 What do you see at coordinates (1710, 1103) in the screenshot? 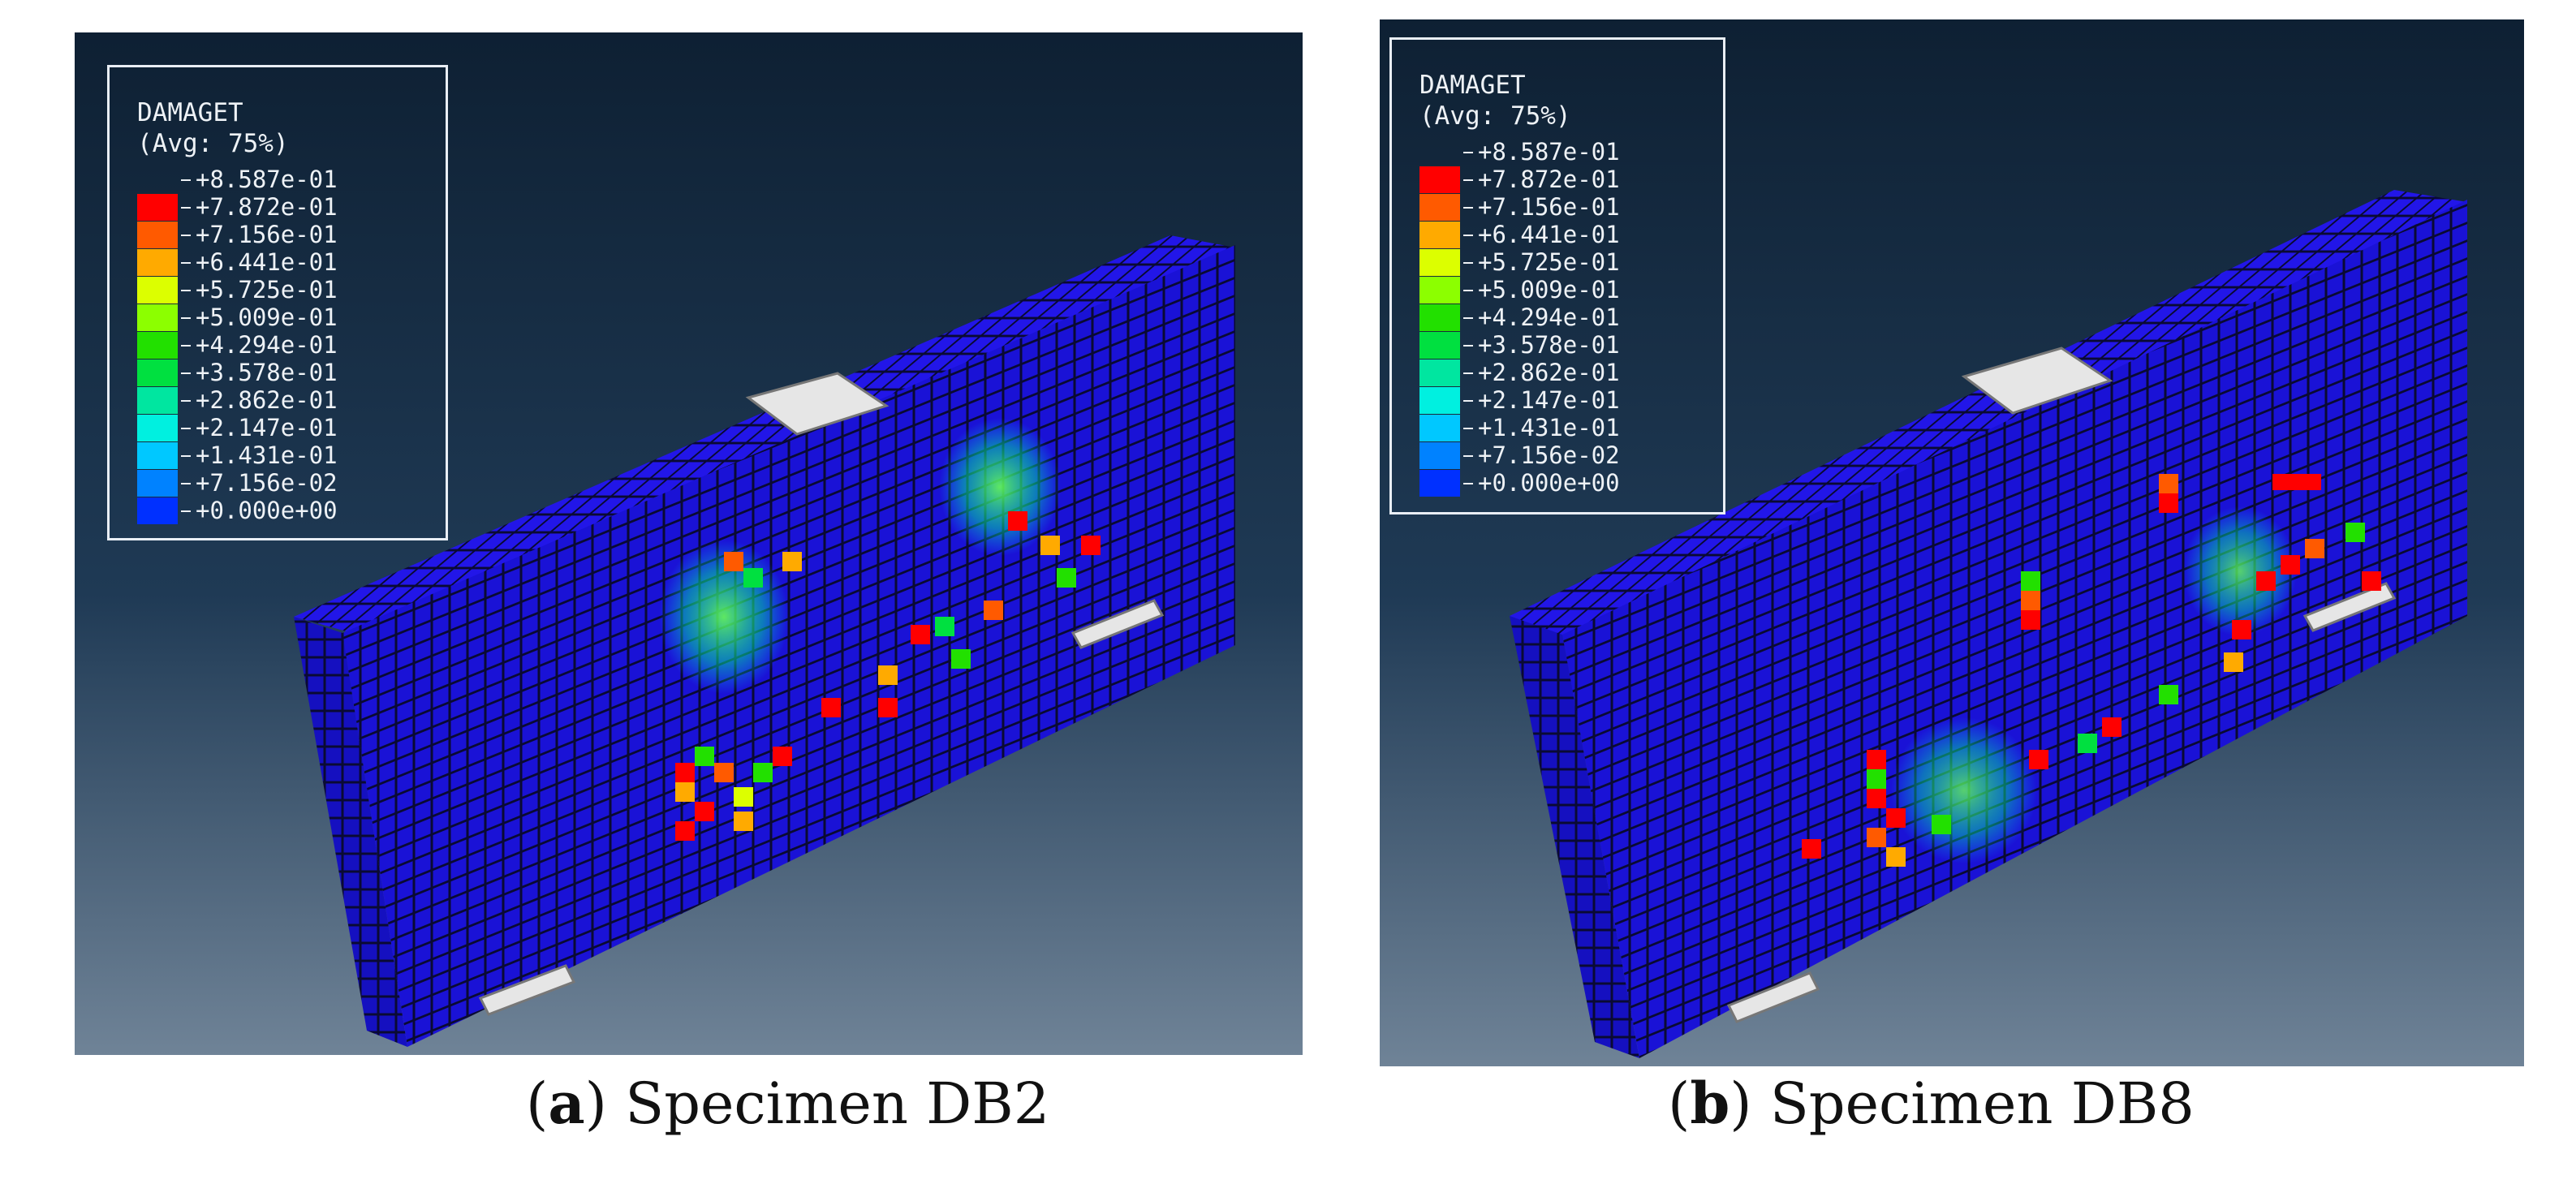
I see `caption-letter: b` at bounding box center [1710, 1103].